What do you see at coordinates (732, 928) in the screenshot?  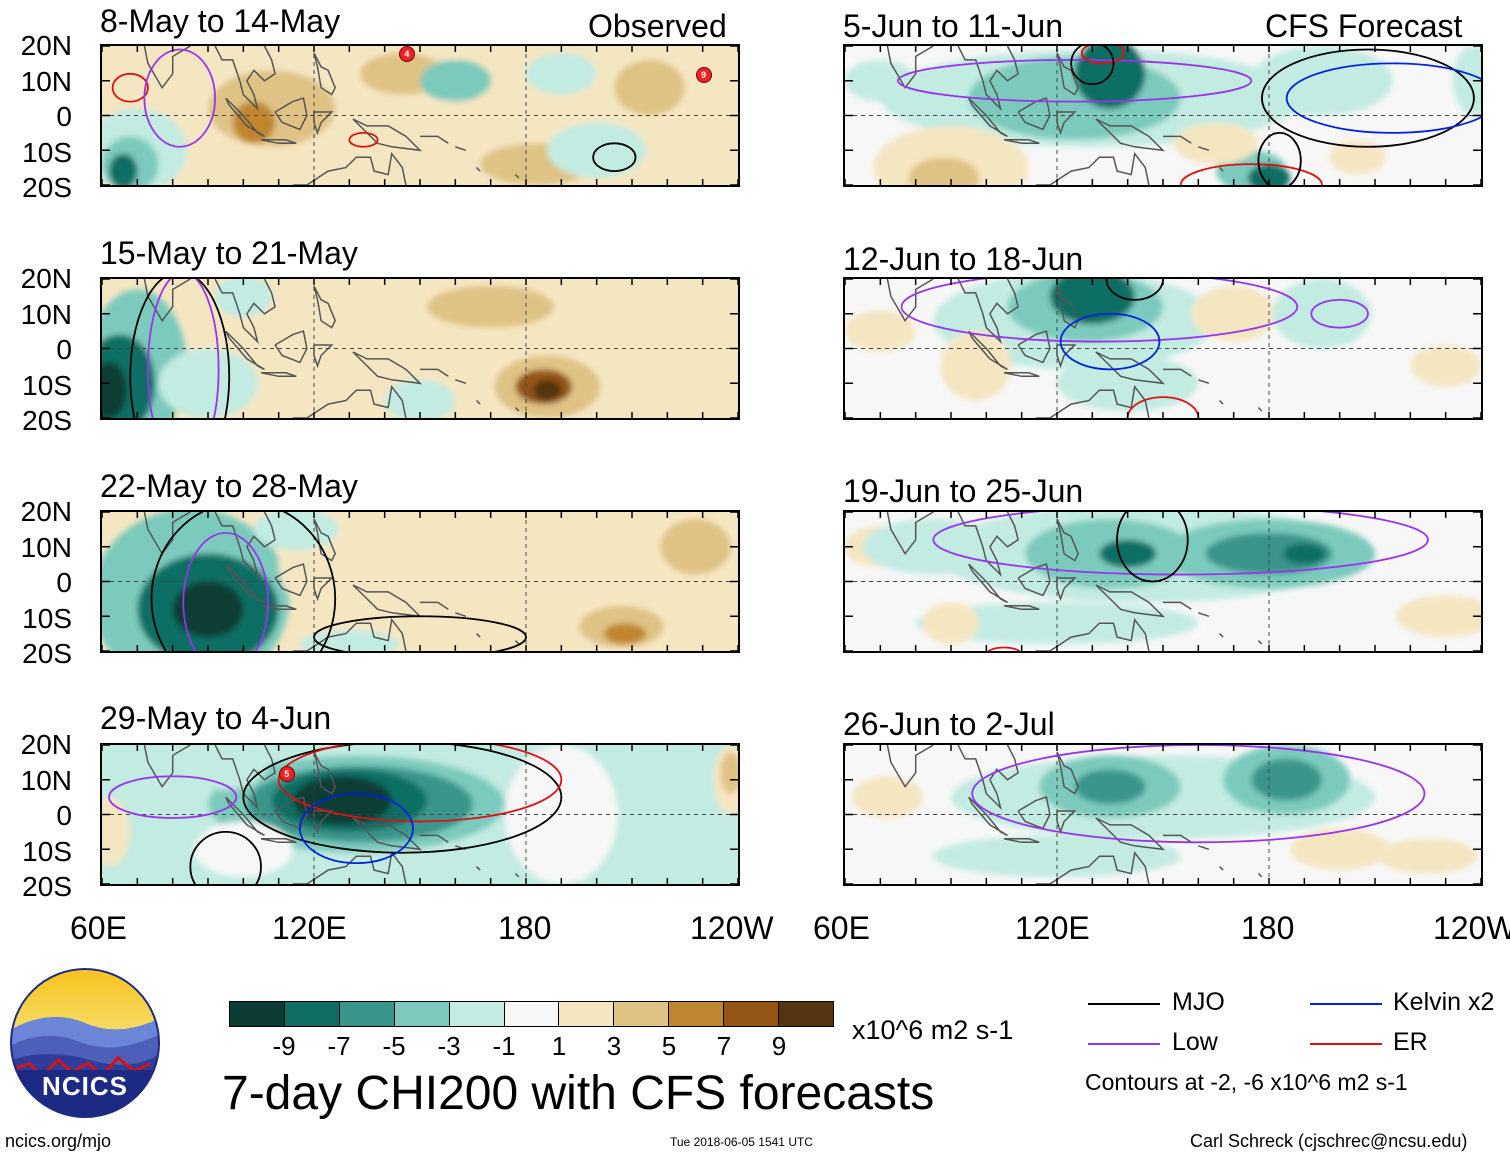 I see `lon-label-120w-obs: 120W` at bounding box center [732, 928].